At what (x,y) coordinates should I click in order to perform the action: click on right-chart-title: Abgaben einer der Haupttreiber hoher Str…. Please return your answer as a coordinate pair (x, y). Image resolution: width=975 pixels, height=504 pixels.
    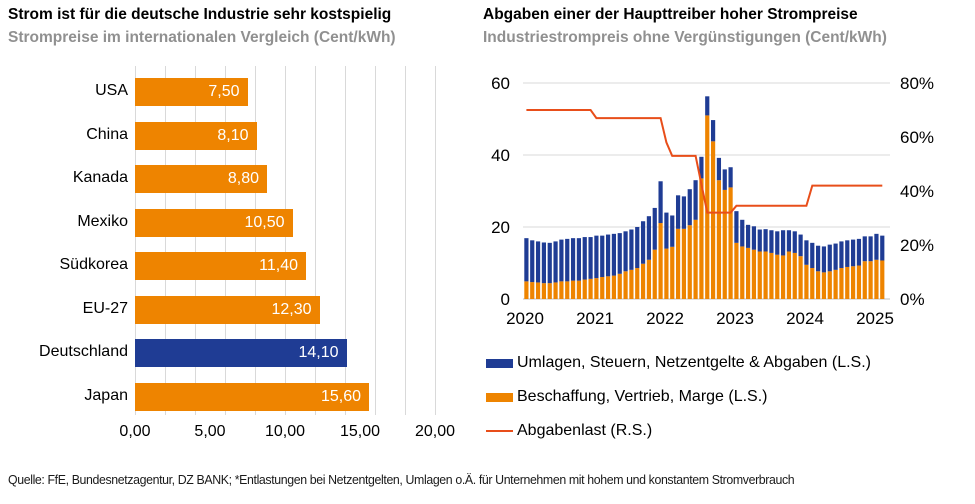
    Looking at the image, I should click on (670, 14).